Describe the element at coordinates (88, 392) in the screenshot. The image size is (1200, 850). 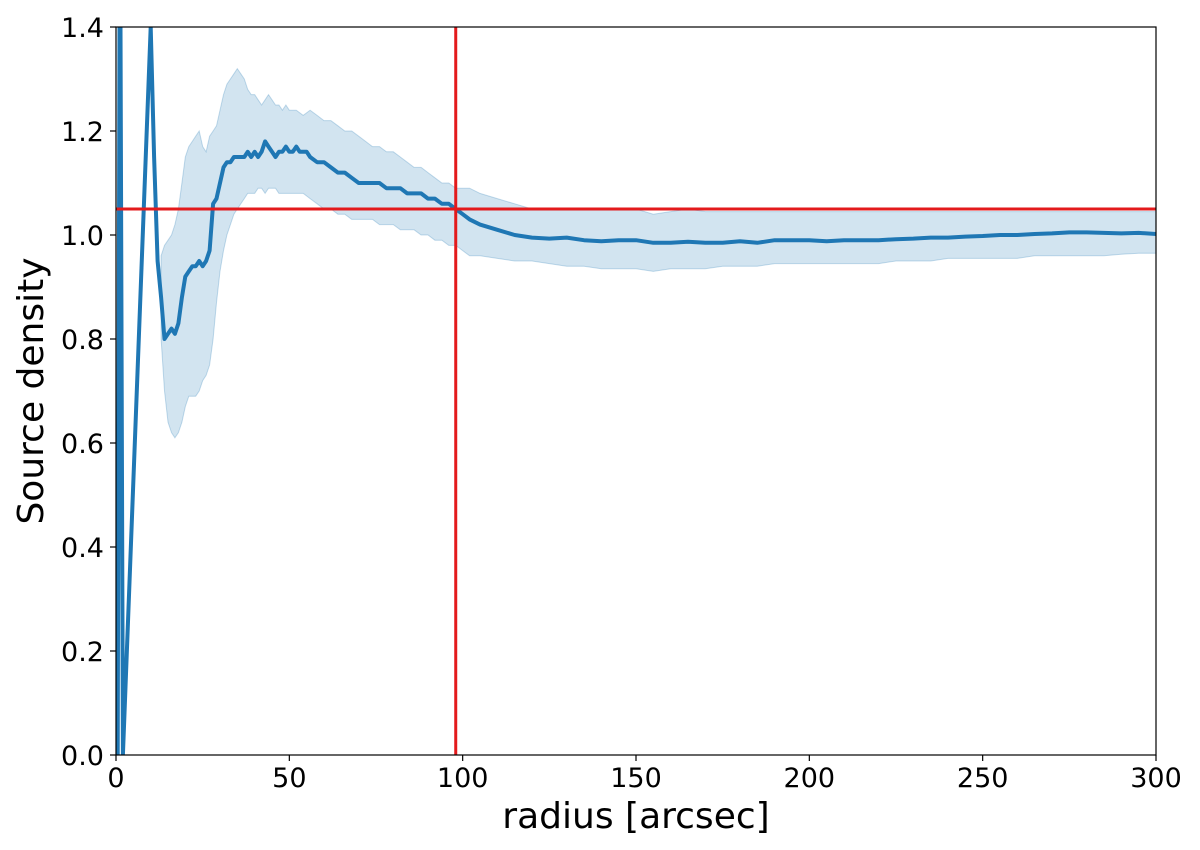
I see `y-axis-ticks: 0.0 0.2 0.4 0.6 0.8 1.0 1.2 1.4` at that location.